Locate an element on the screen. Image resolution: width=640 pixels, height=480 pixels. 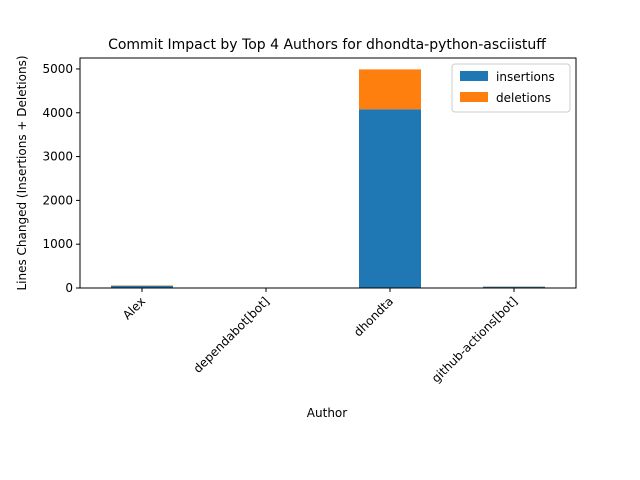
x-axis-label: Author is located at coordinates (327, 413).